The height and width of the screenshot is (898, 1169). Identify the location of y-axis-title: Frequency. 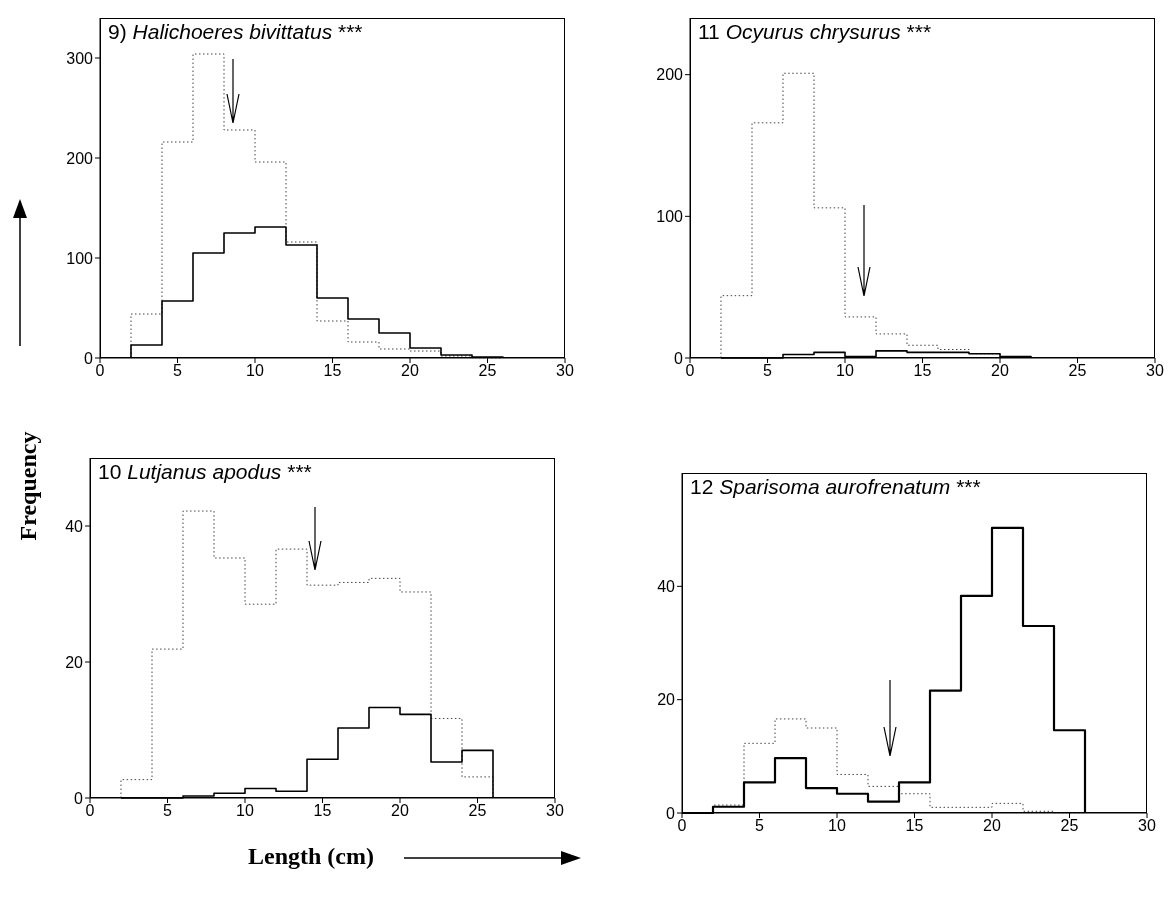
(28, 486).